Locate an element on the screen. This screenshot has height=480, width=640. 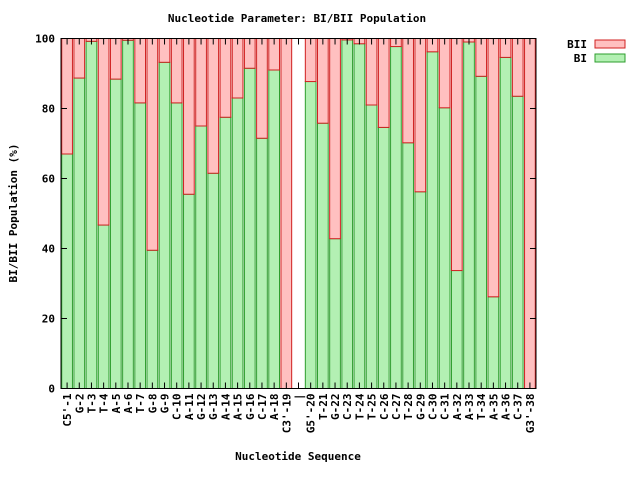
y-tick-label-5: 100 is located at coordinates (45, 39).